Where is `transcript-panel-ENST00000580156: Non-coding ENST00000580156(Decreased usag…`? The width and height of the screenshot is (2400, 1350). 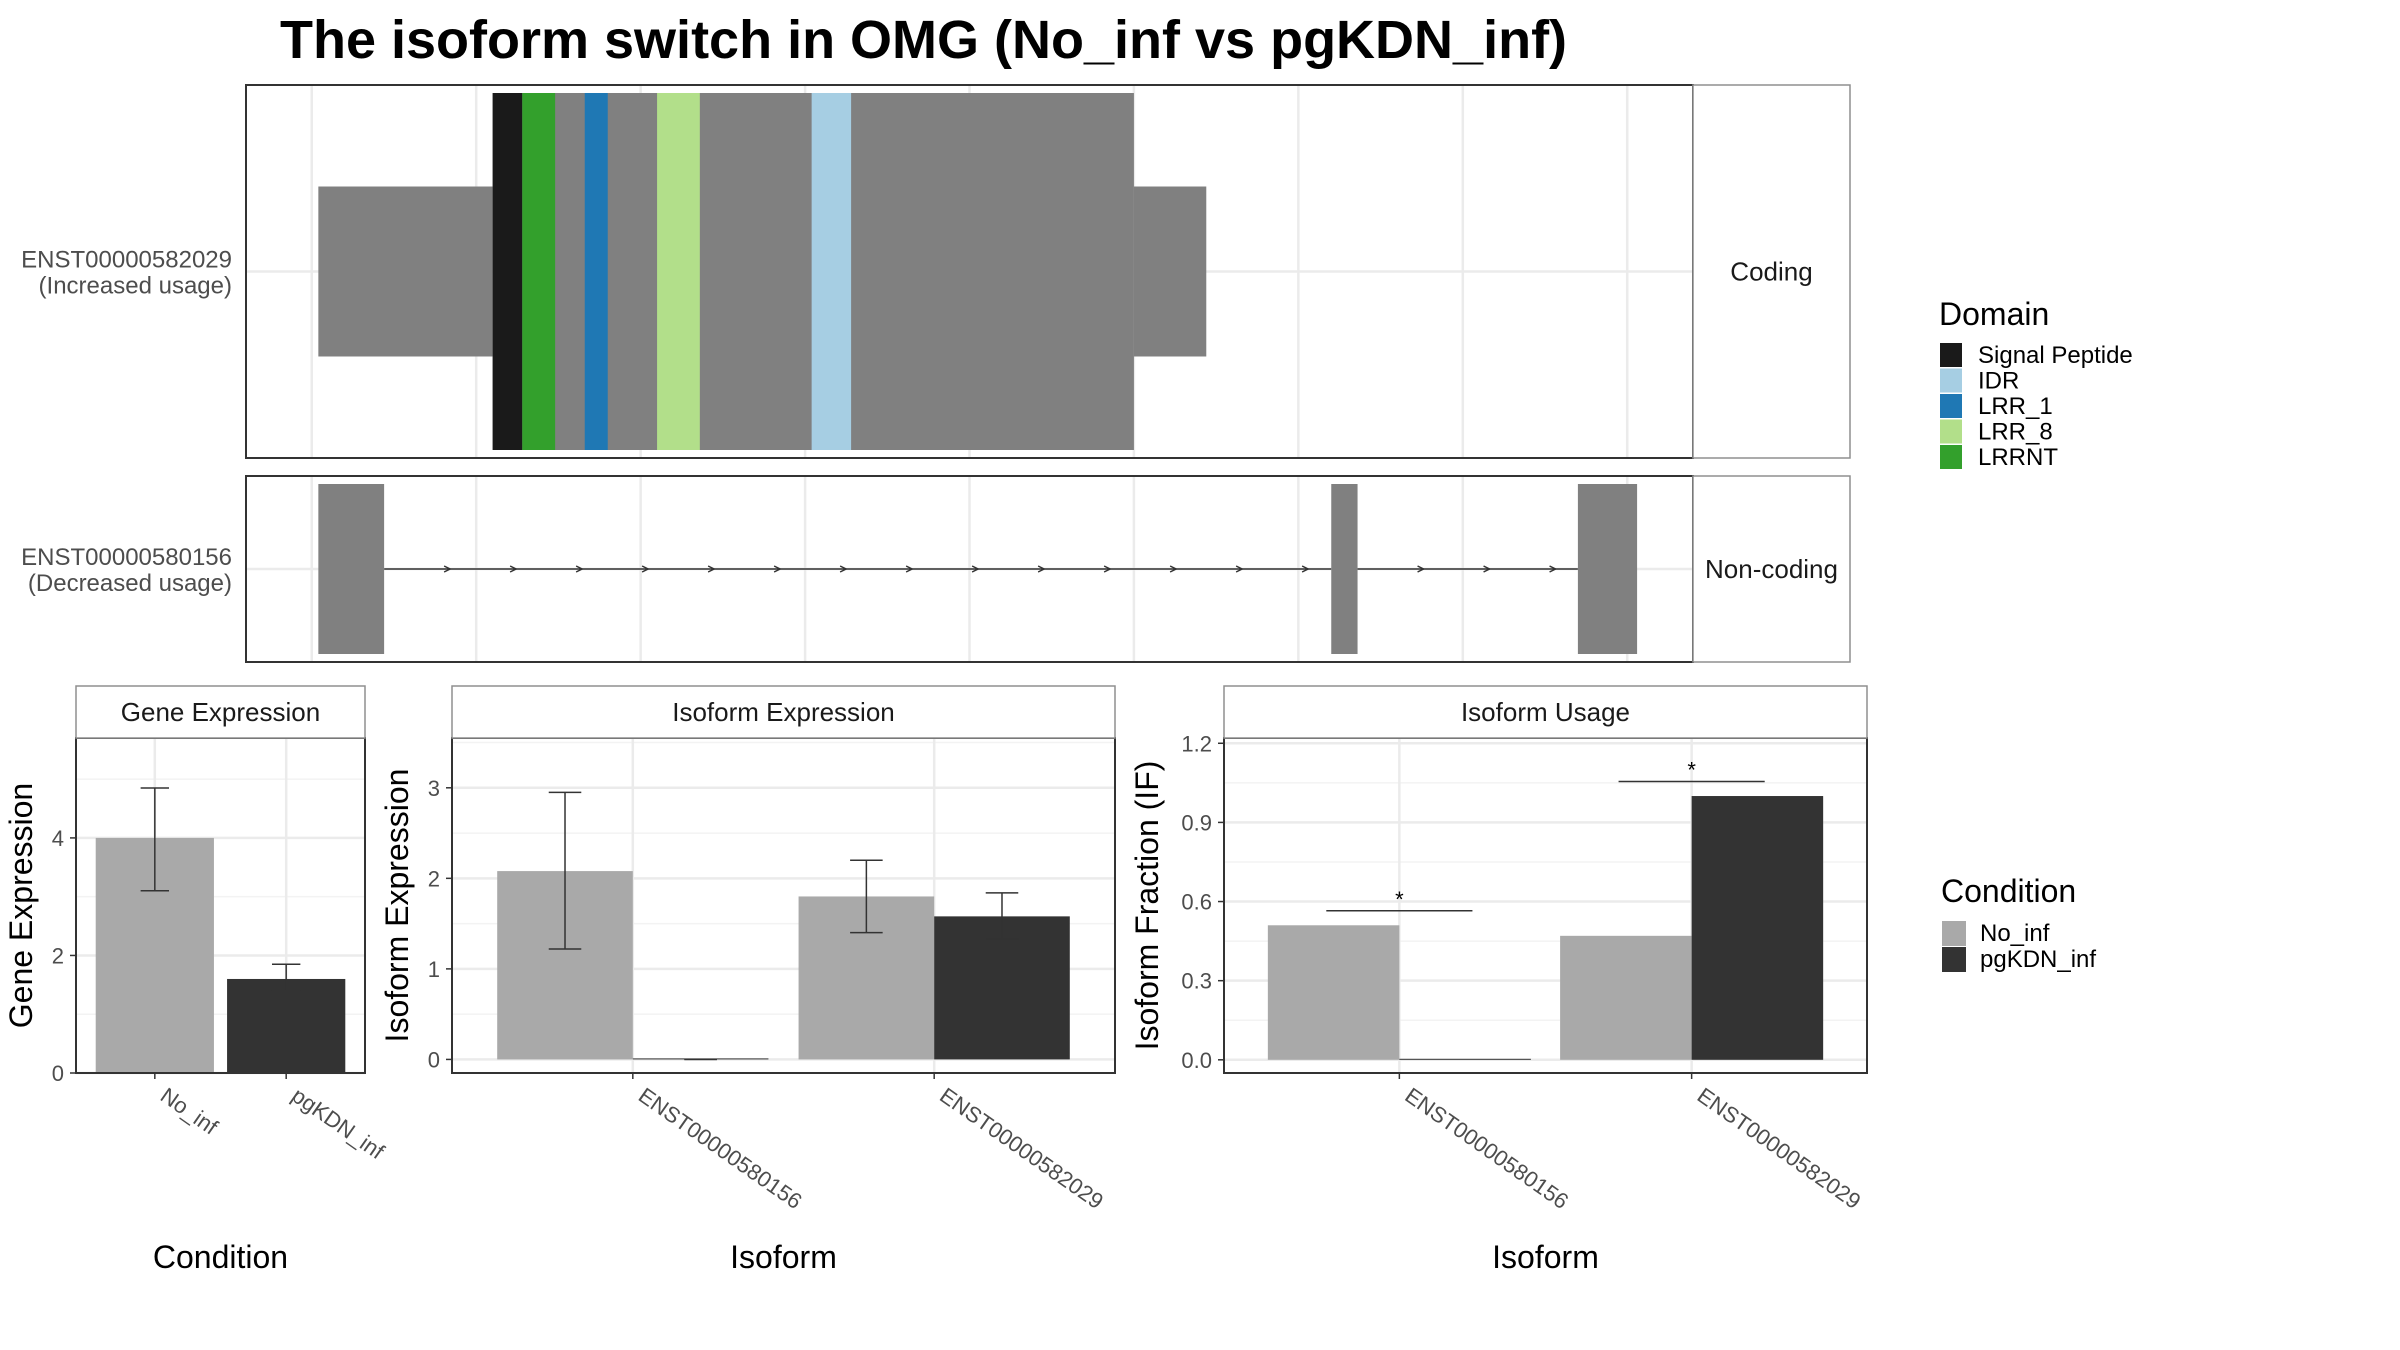
transcript-panel-ENST00000580156: Non-coding ENST00000580156(Decreased usag… is located at coordinates (936, 569).